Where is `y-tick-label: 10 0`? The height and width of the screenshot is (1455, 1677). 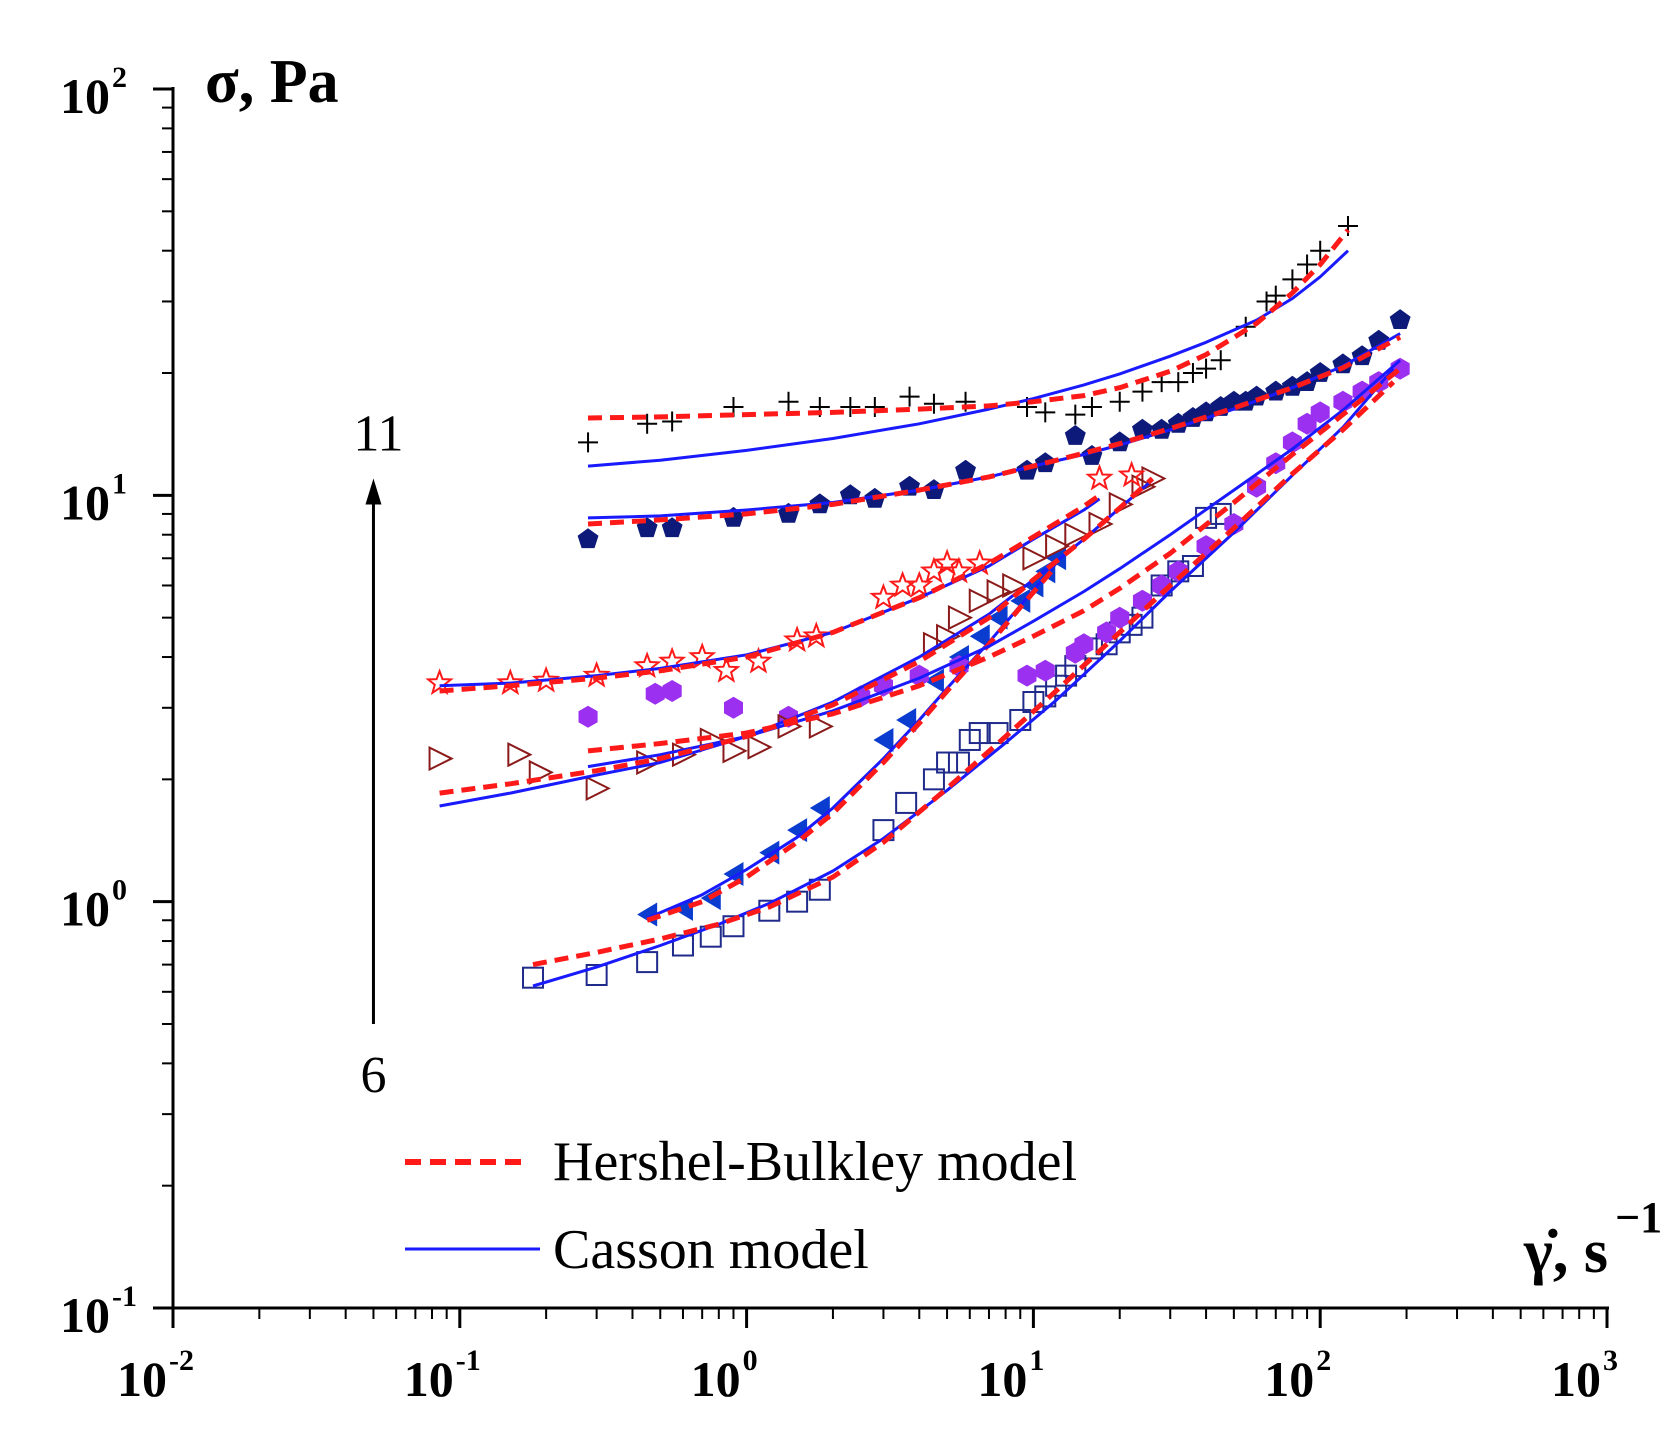
y-tick-label: 10 0 is located at coordinates (93, 905).